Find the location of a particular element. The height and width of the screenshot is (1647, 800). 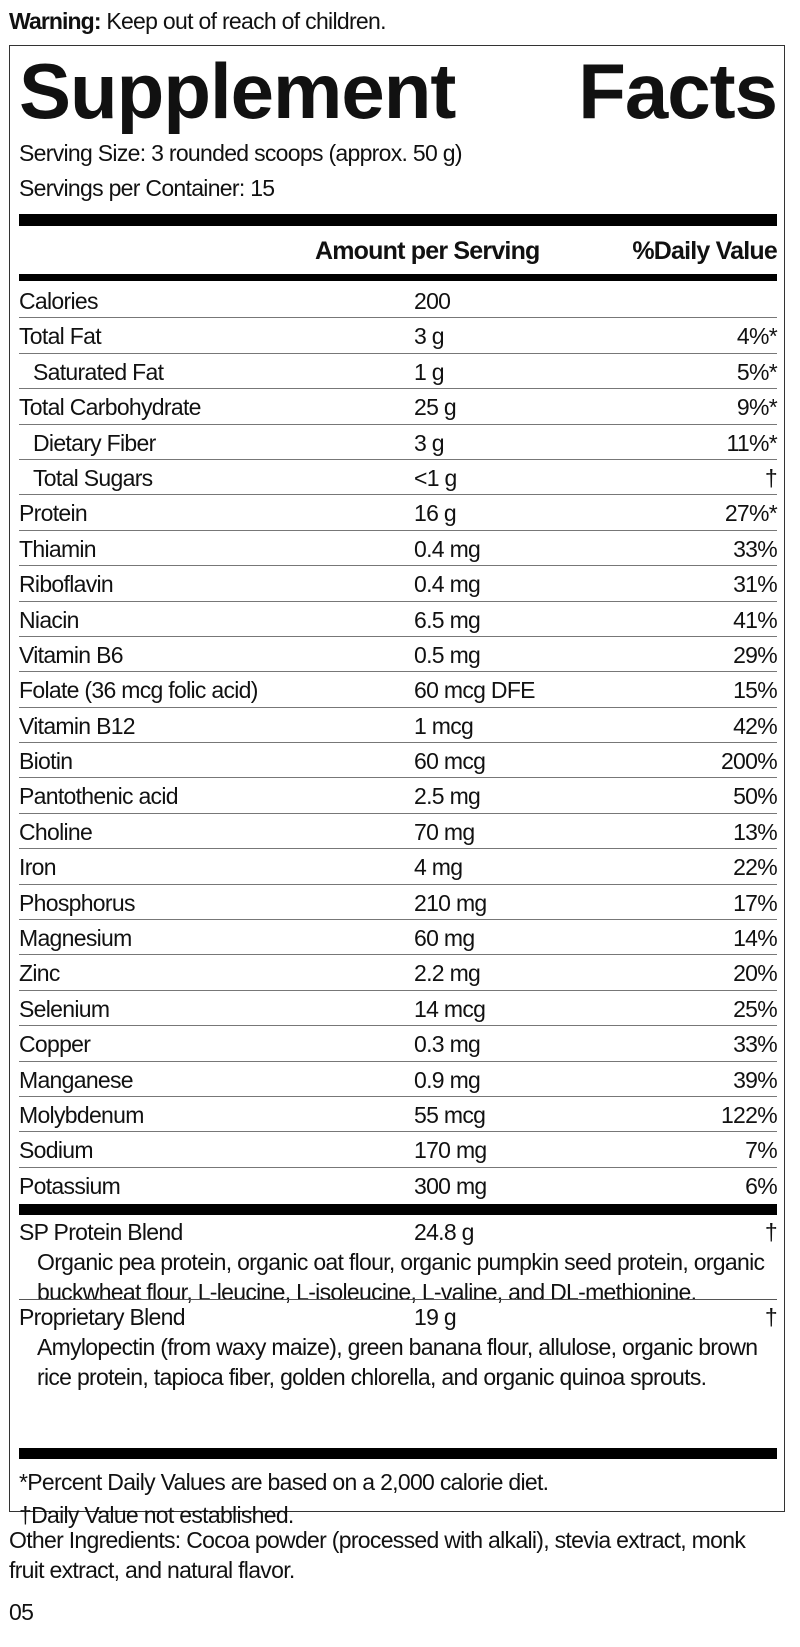

warning-text: Warning: Keep out of reach of children. is located at coordinates (197, 21).